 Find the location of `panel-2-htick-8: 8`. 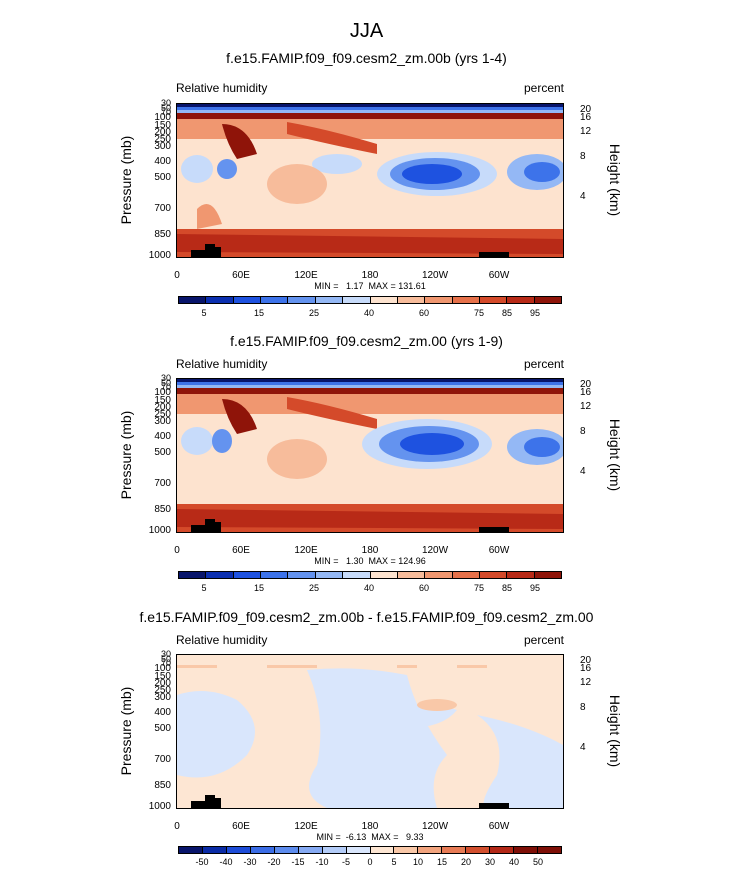

panel-2-htick-8: 8 is located at coordinates (583, 431).